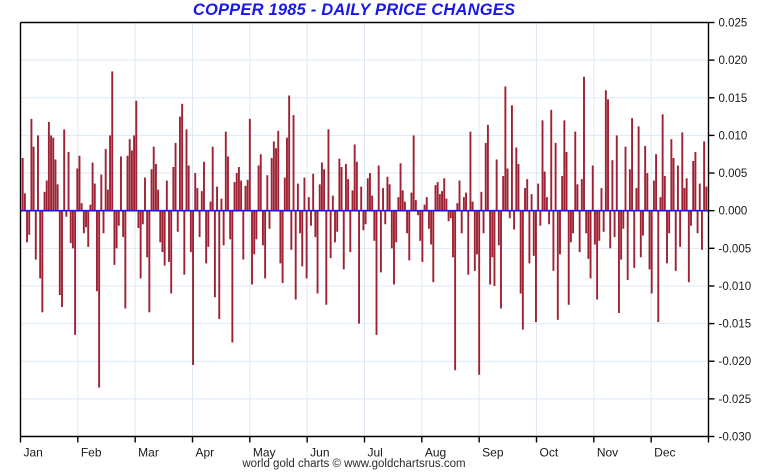 Image resolution: width=760 pixels, height=475 pixels. Describe the element at coordinates (91, 453) in the screenshot. I see `x-tick-label-feb: Feb` at that location.